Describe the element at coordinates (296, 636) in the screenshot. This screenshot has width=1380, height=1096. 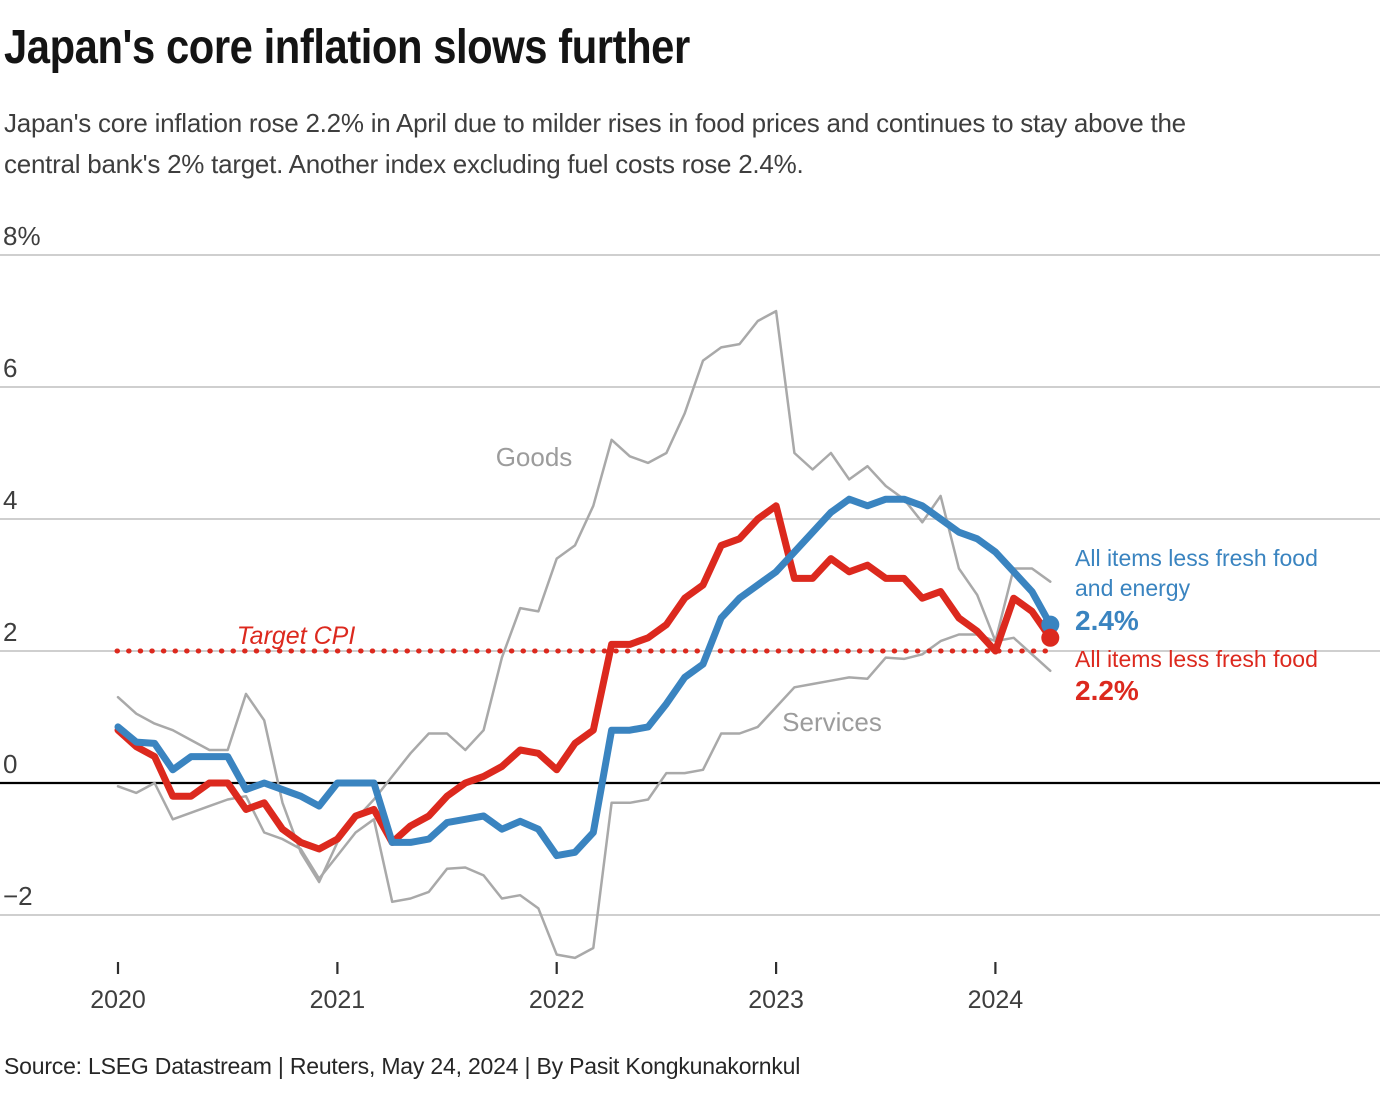
I see `target-cpi-label: Target CPI` at that location.